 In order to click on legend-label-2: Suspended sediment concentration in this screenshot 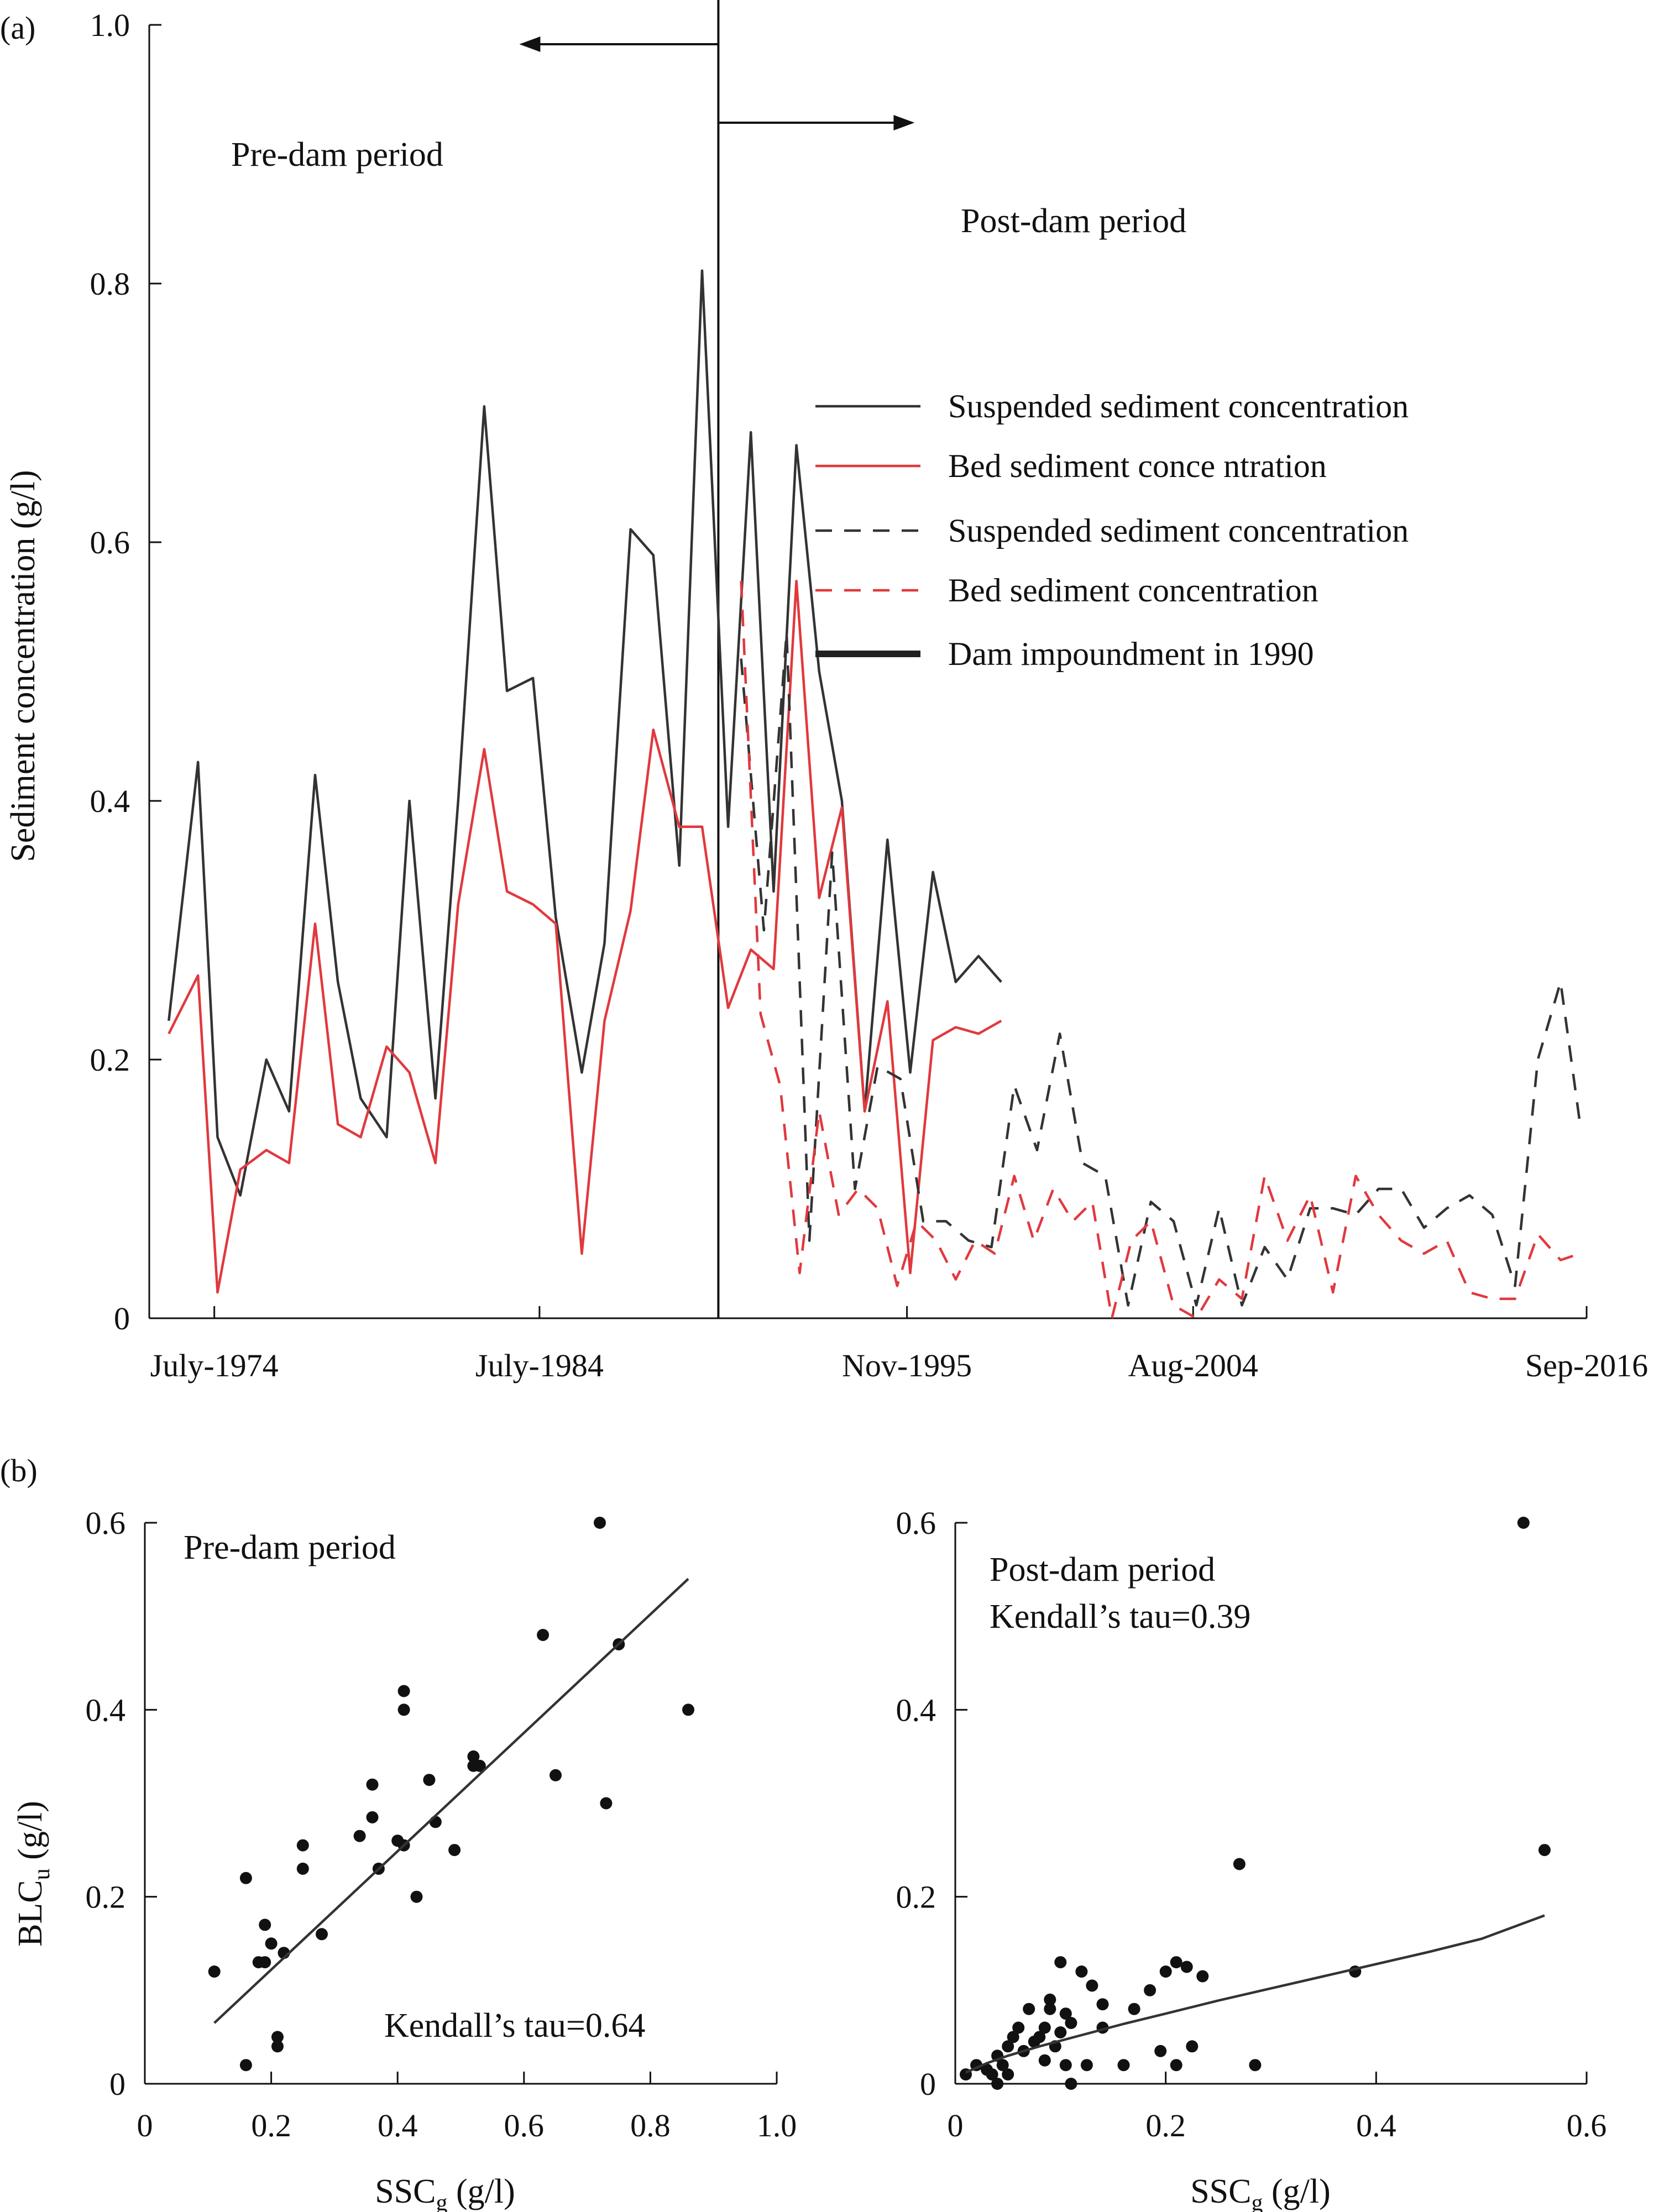, I will do `click(1178, 530)`.